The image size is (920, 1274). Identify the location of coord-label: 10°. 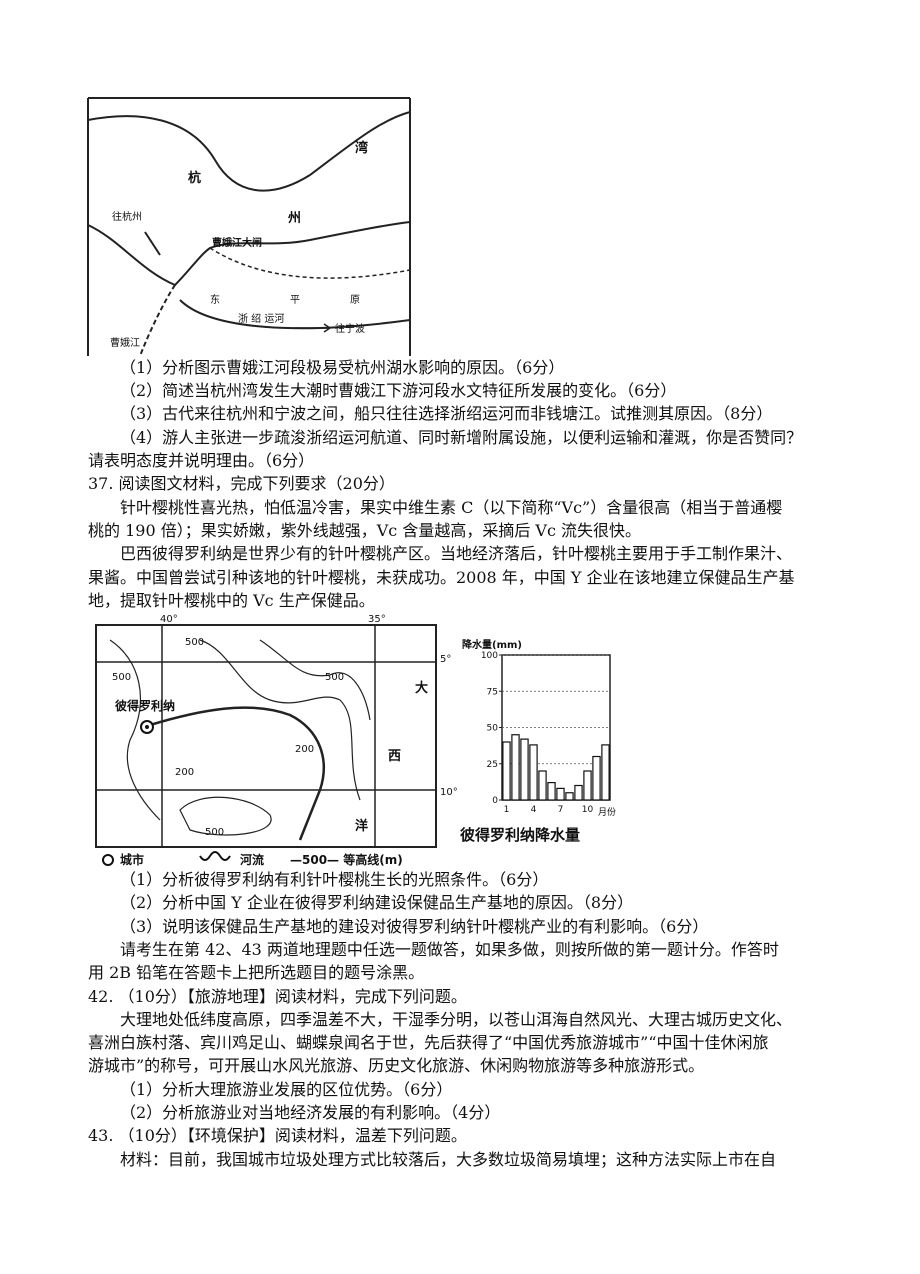
(449, 792).